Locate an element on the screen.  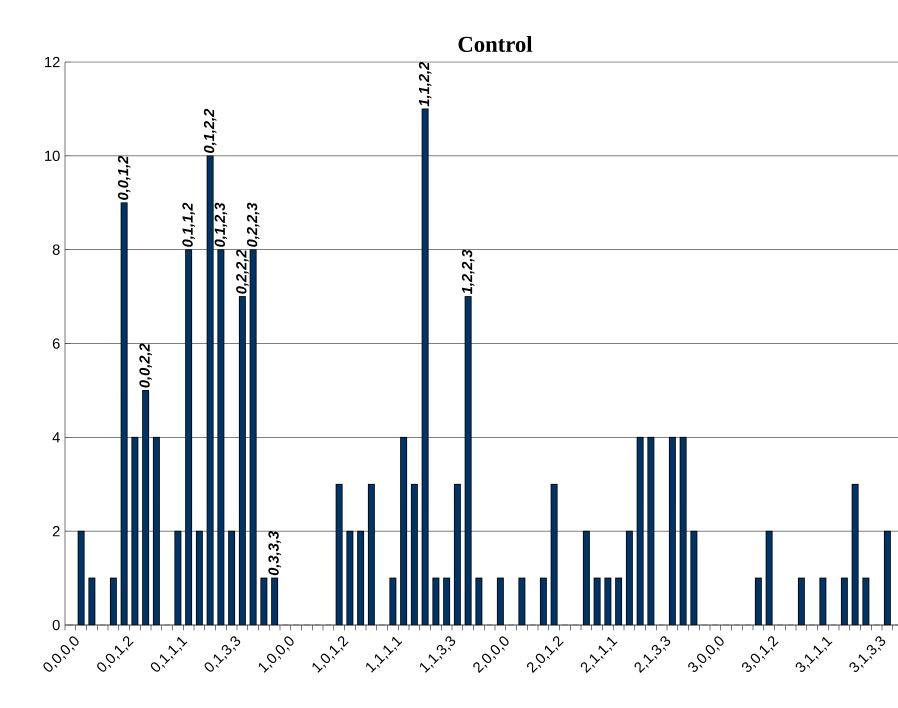
data-label: 0,2,2,3 is located at coordinates (253, 224).